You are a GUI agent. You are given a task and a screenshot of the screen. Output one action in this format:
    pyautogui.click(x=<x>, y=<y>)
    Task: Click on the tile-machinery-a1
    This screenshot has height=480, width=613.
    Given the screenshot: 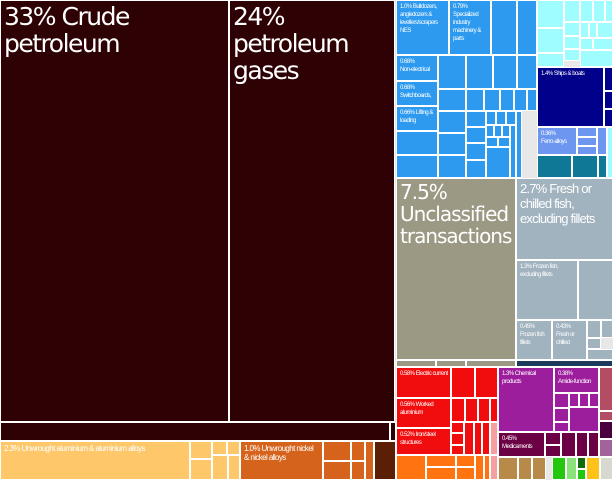 What is the action you would take?
    pyautogui.click(x=504, y=27)
    